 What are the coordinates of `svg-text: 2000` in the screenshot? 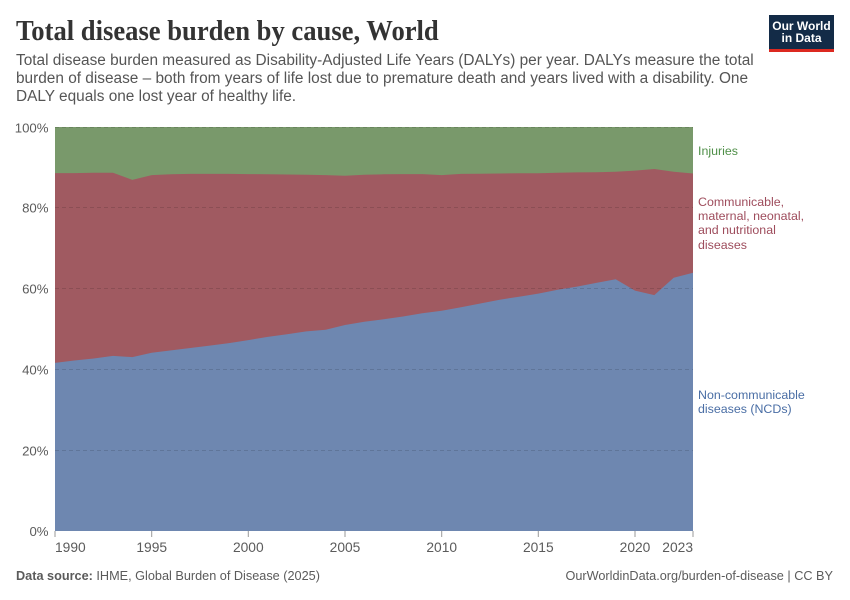 It's located at (248, 547).